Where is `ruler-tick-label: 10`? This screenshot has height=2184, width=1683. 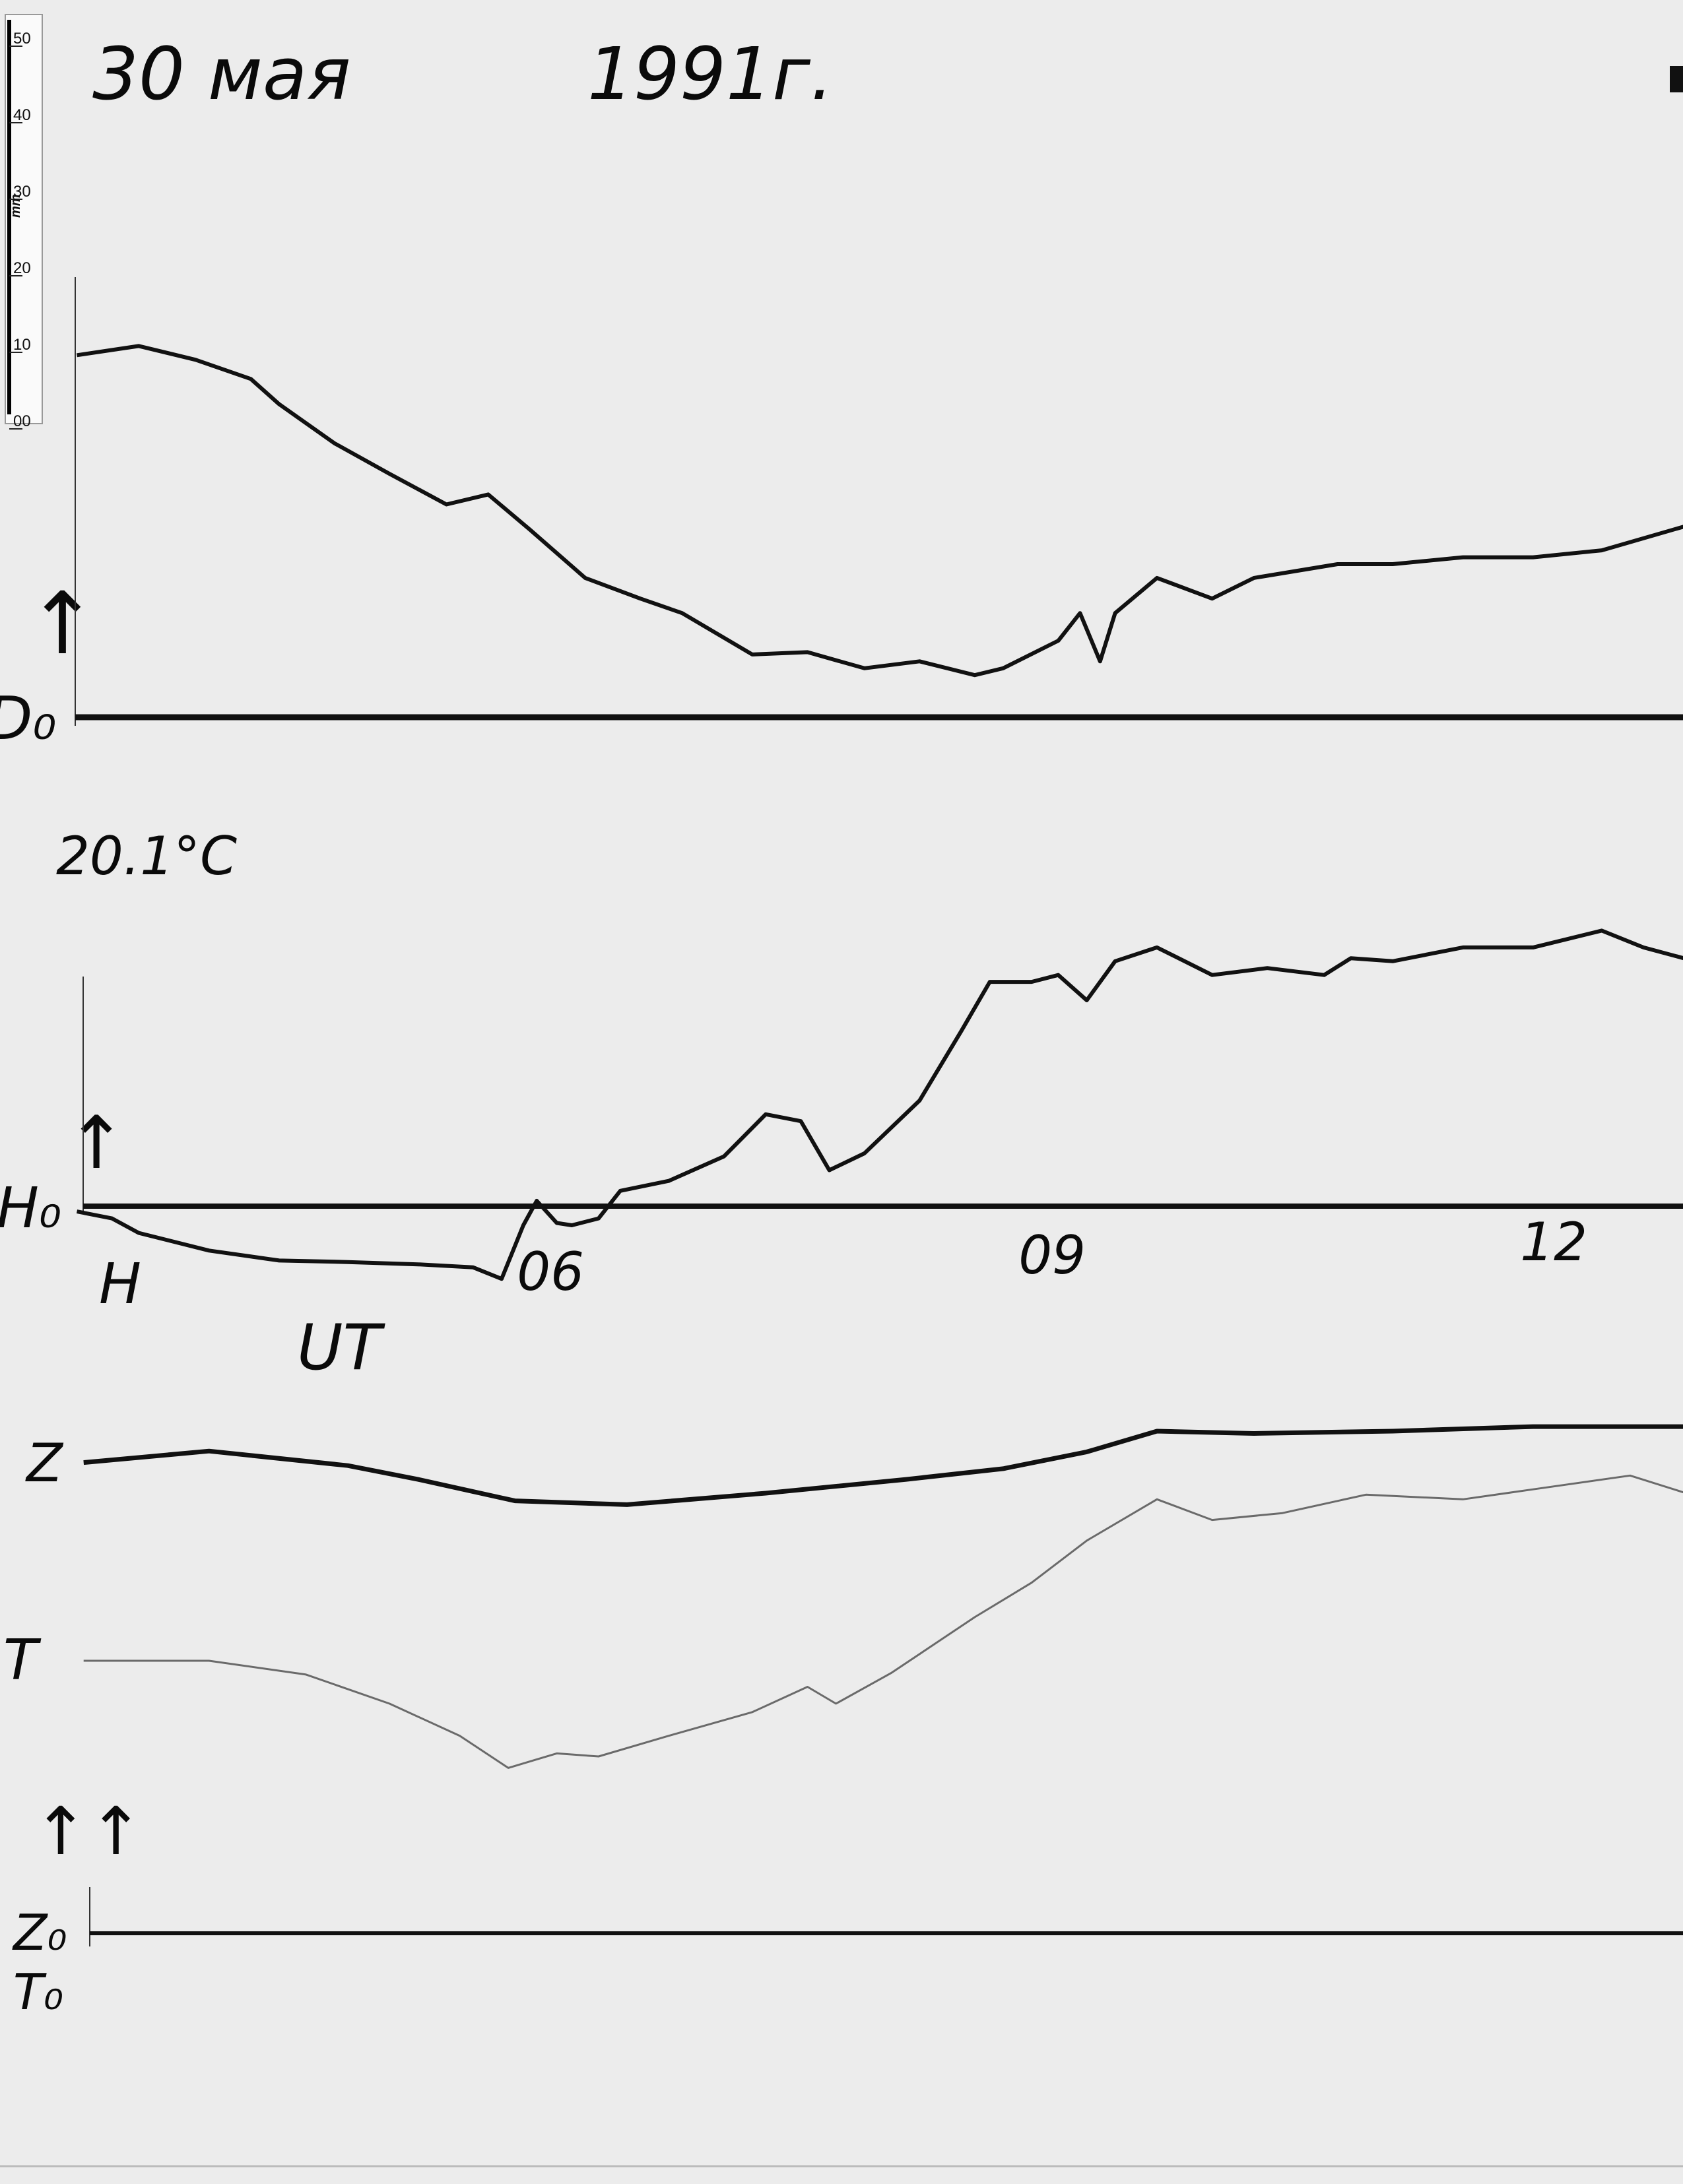
ruler-tick-label: 10 is located at coordinates (22, 345).